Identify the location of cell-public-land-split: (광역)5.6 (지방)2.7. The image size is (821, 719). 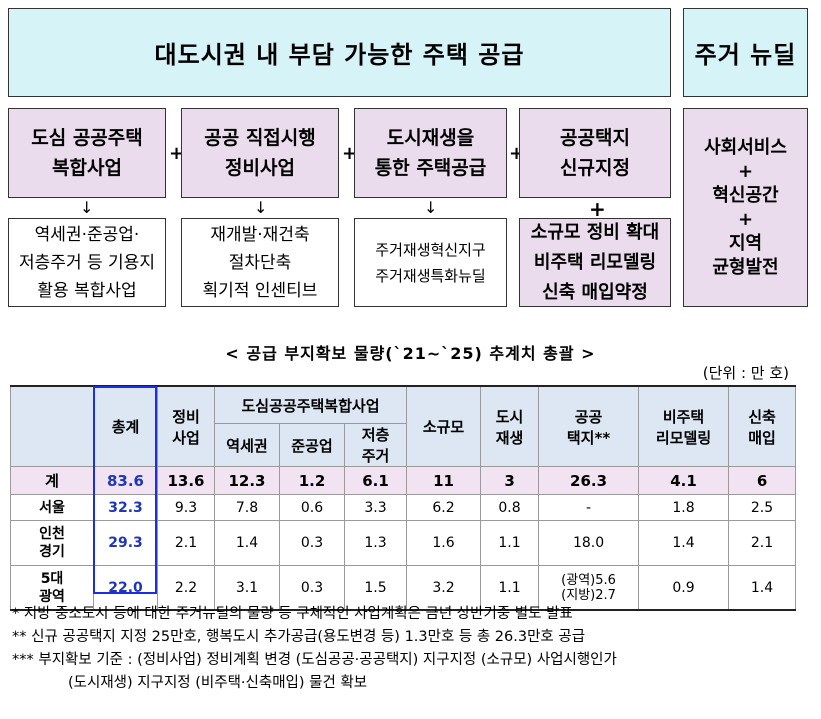
(589, 588).